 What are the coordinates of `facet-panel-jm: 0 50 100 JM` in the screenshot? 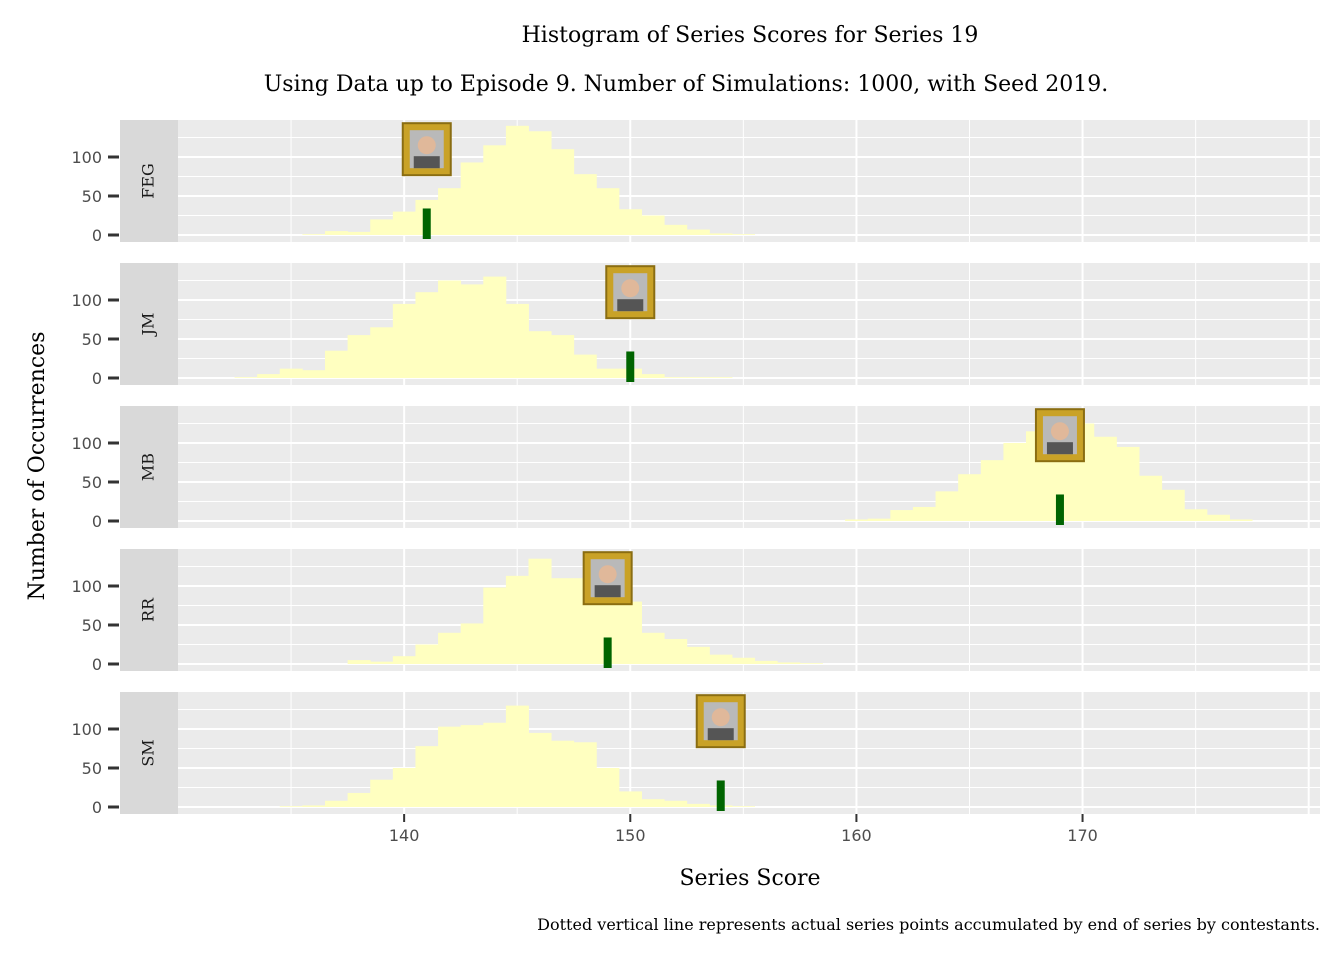 It's located at (695, 325).